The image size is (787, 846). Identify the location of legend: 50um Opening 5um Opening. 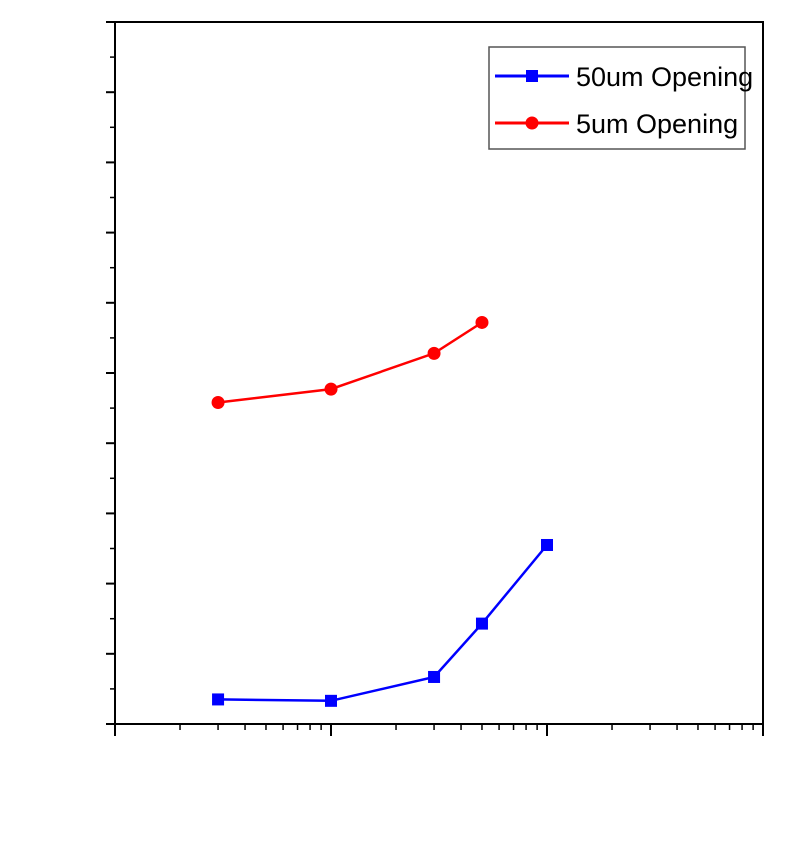
(620, 98).